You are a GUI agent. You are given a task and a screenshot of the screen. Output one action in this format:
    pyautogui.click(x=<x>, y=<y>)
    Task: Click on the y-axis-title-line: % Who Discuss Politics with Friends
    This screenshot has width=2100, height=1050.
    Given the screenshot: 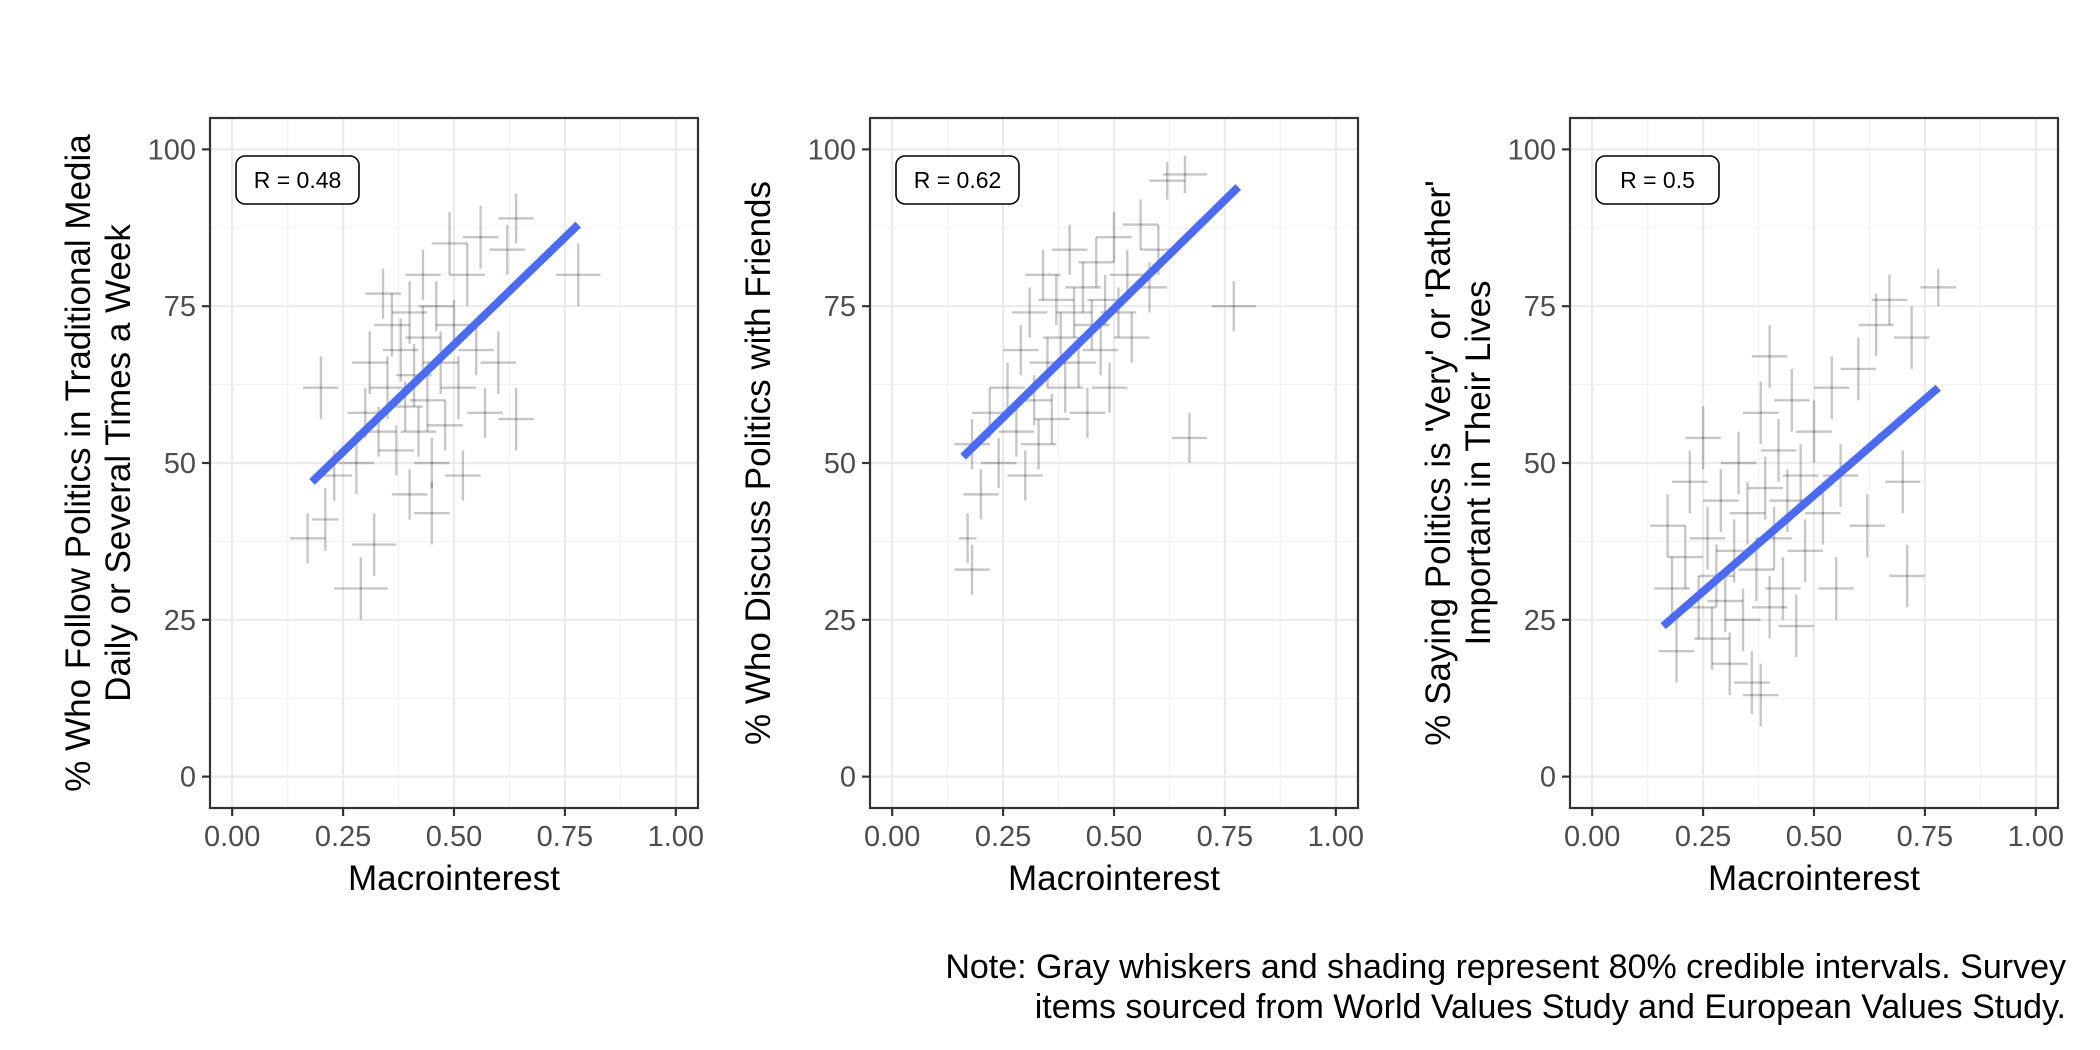 What is the action you would take?
    pyautogui.click(x=758, y=463)
    